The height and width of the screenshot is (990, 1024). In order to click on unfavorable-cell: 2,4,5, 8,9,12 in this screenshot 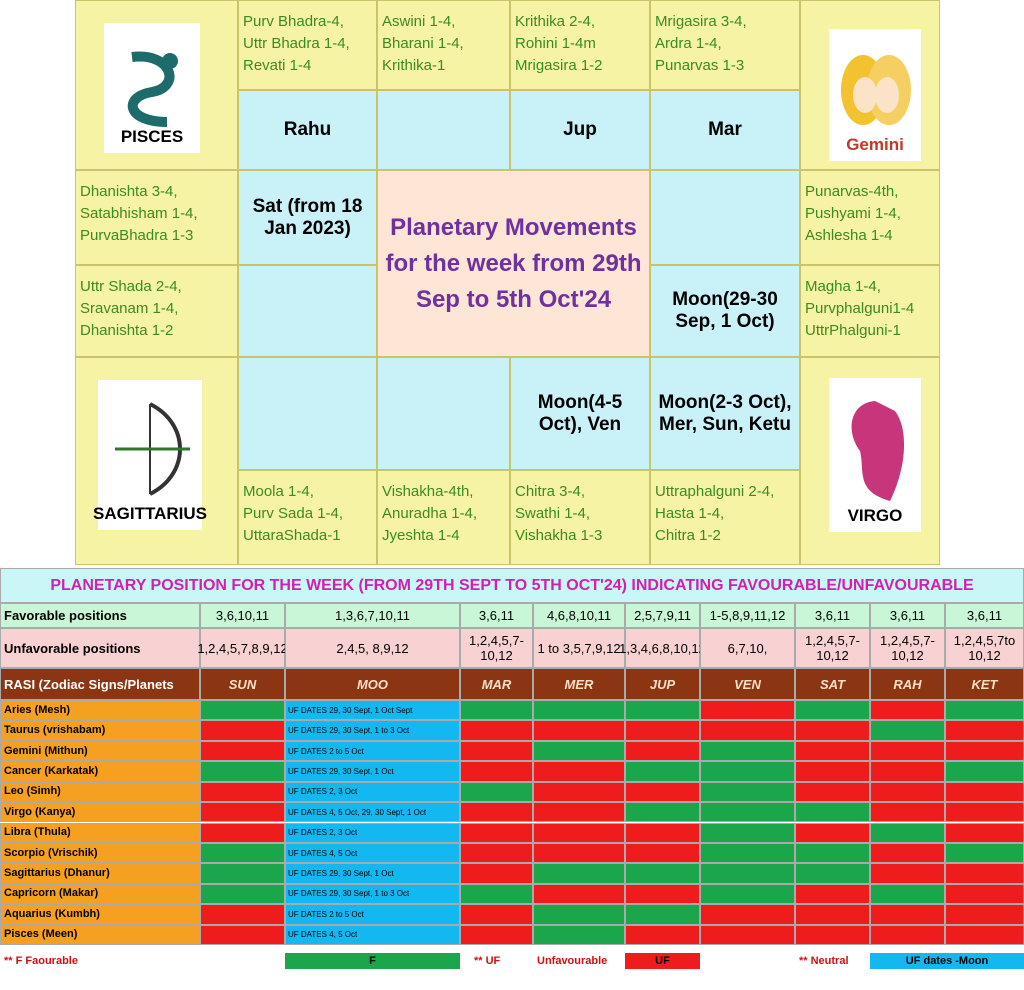, I will do `click(372, 648)`.